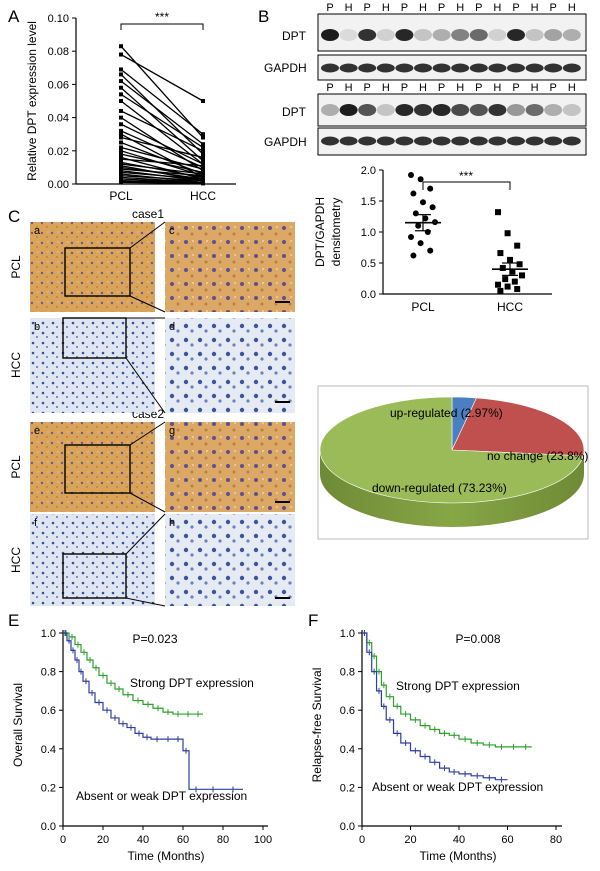  Describe the element at coordinates (285, 68) in the screenshot. I see `blot-label-gapdh-1: GAPDH` at that location.